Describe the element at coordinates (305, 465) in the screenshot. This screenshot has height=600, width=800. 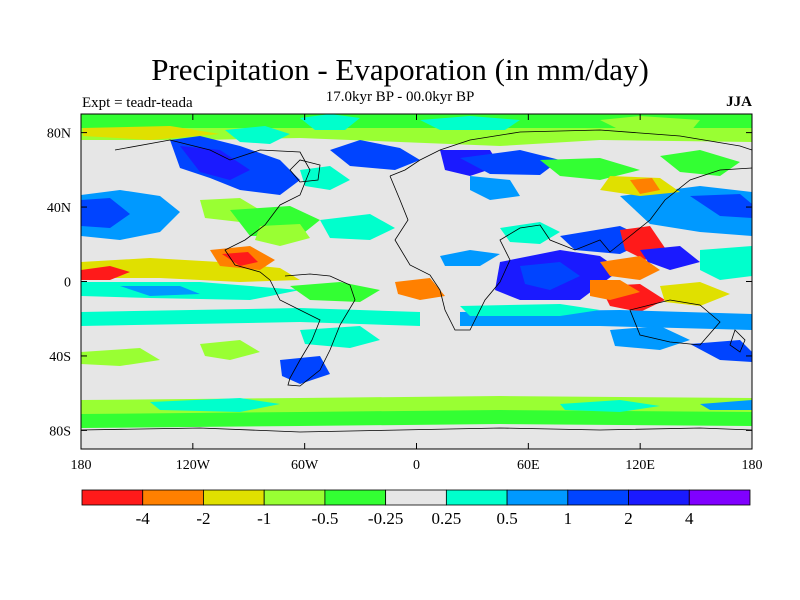
I see `x-tick-label: 60W` at that location.